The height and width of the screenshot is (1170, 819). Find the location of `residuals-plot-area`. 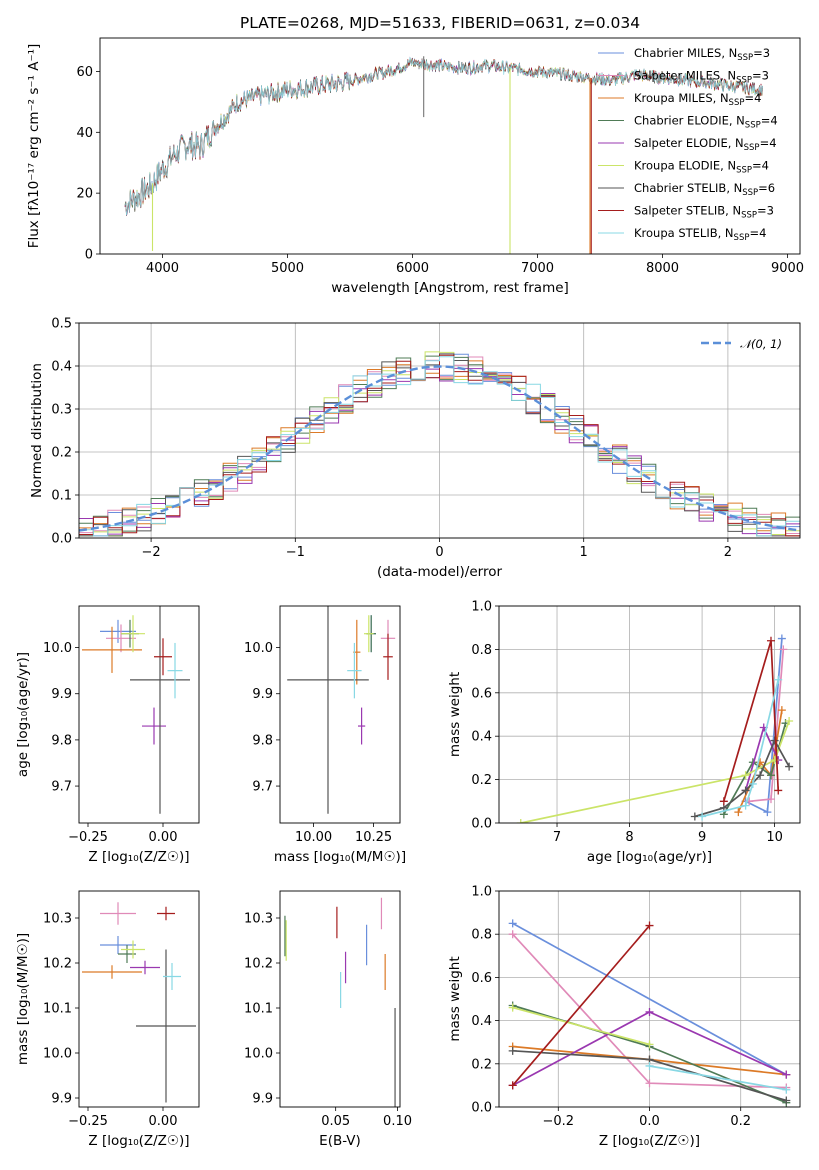

residuals-plot-area is located at coordinates (439, 444).